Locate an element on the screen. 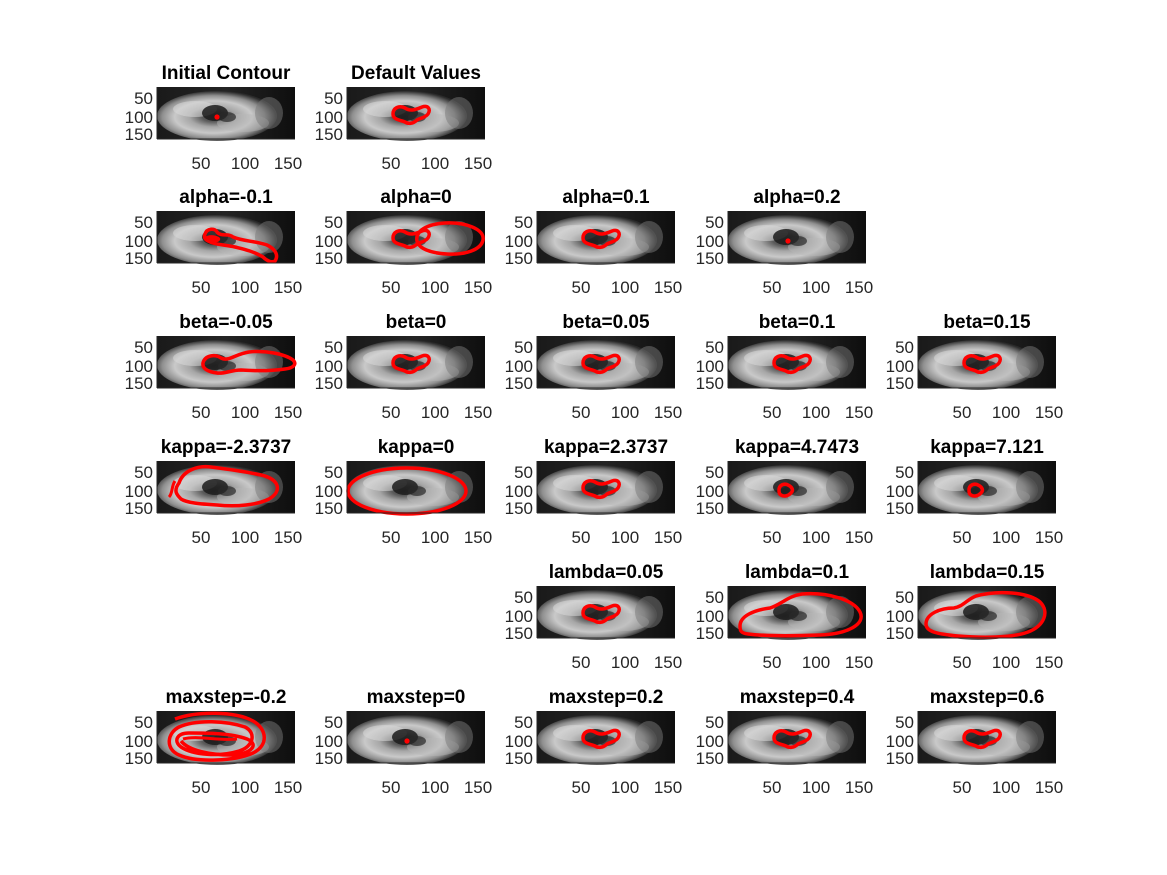  panel-title: maxstep=0 is located at coordinates (416, 697).